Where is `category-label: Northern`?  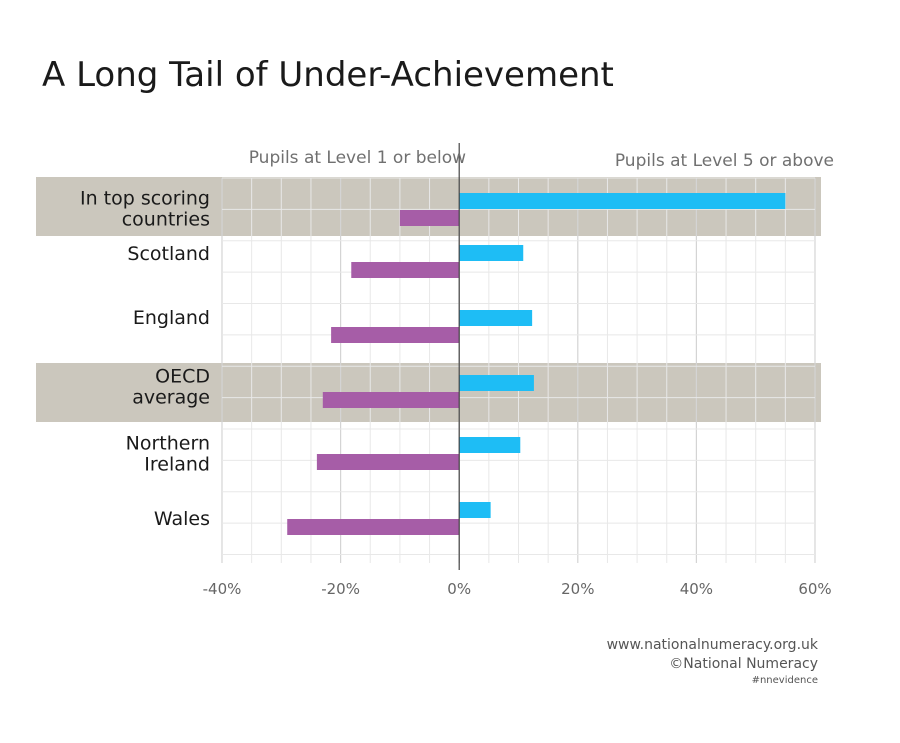
category-label: Northern is located at coordinates (168, 444).